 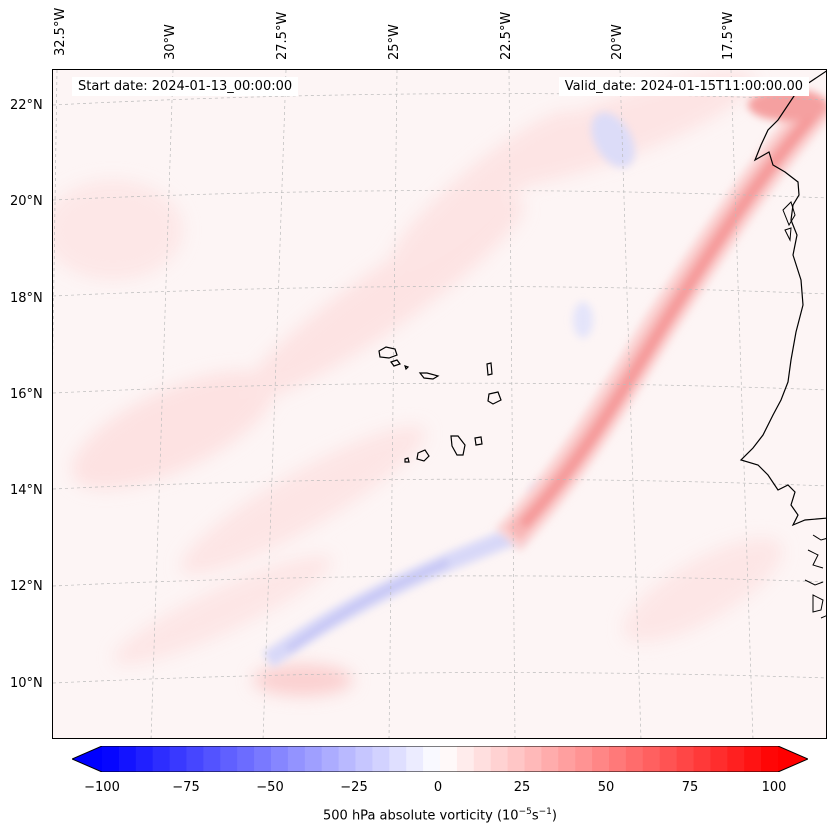 I want to click on lon-label-30w: 30°W, so click(x=170, y=42).